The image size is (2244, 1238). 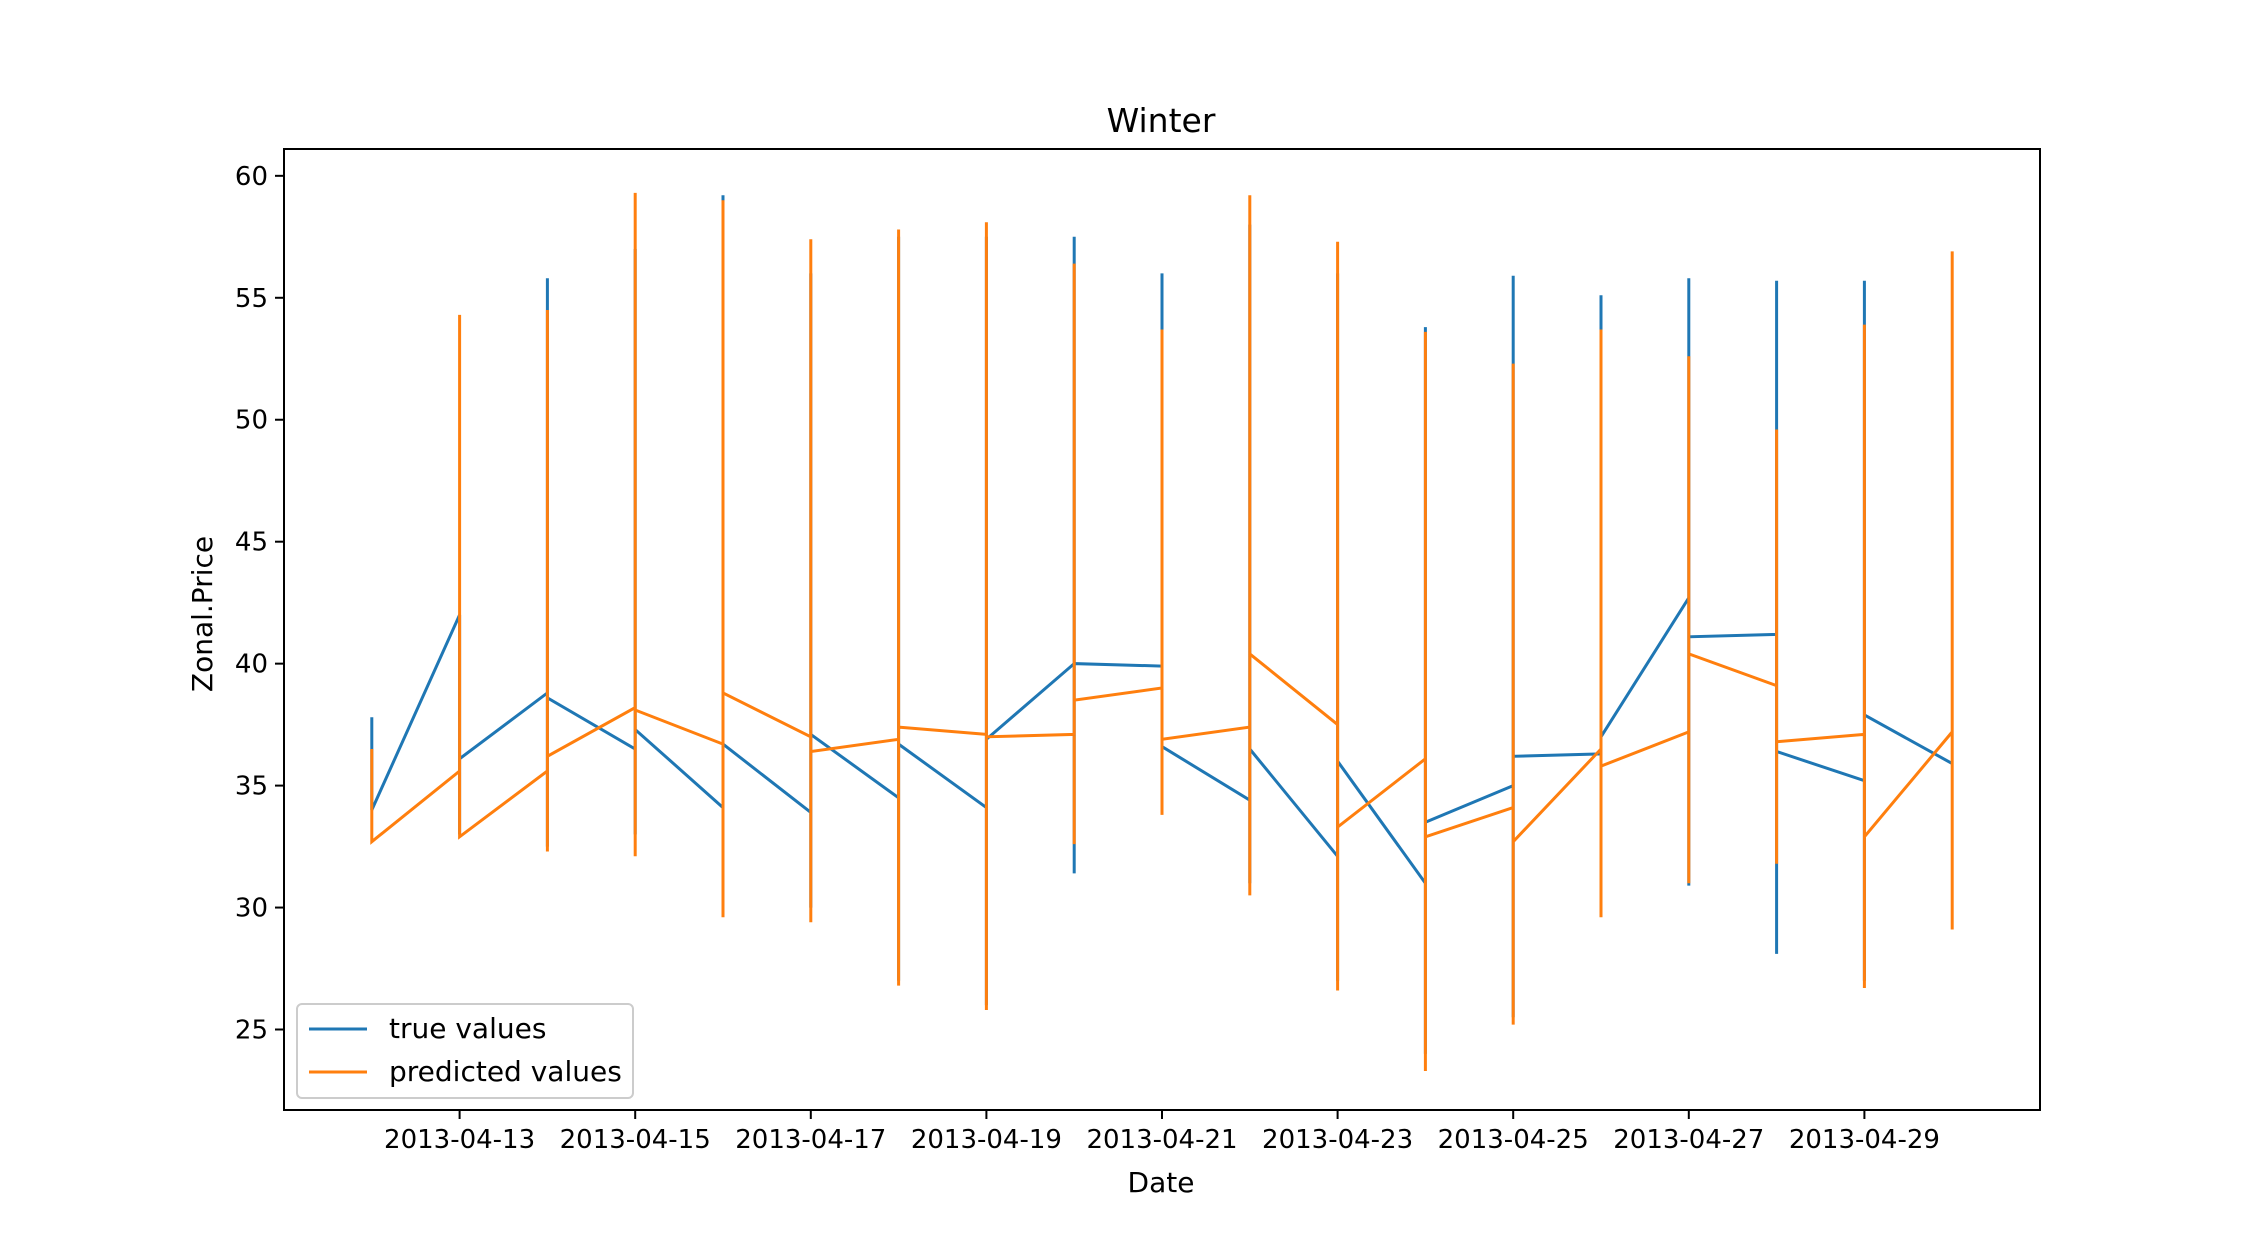 What do you see at coordinates (251, 1031) in the screenshot?
I see `y-tick-label: 25` at bounding box center [251, 1031].